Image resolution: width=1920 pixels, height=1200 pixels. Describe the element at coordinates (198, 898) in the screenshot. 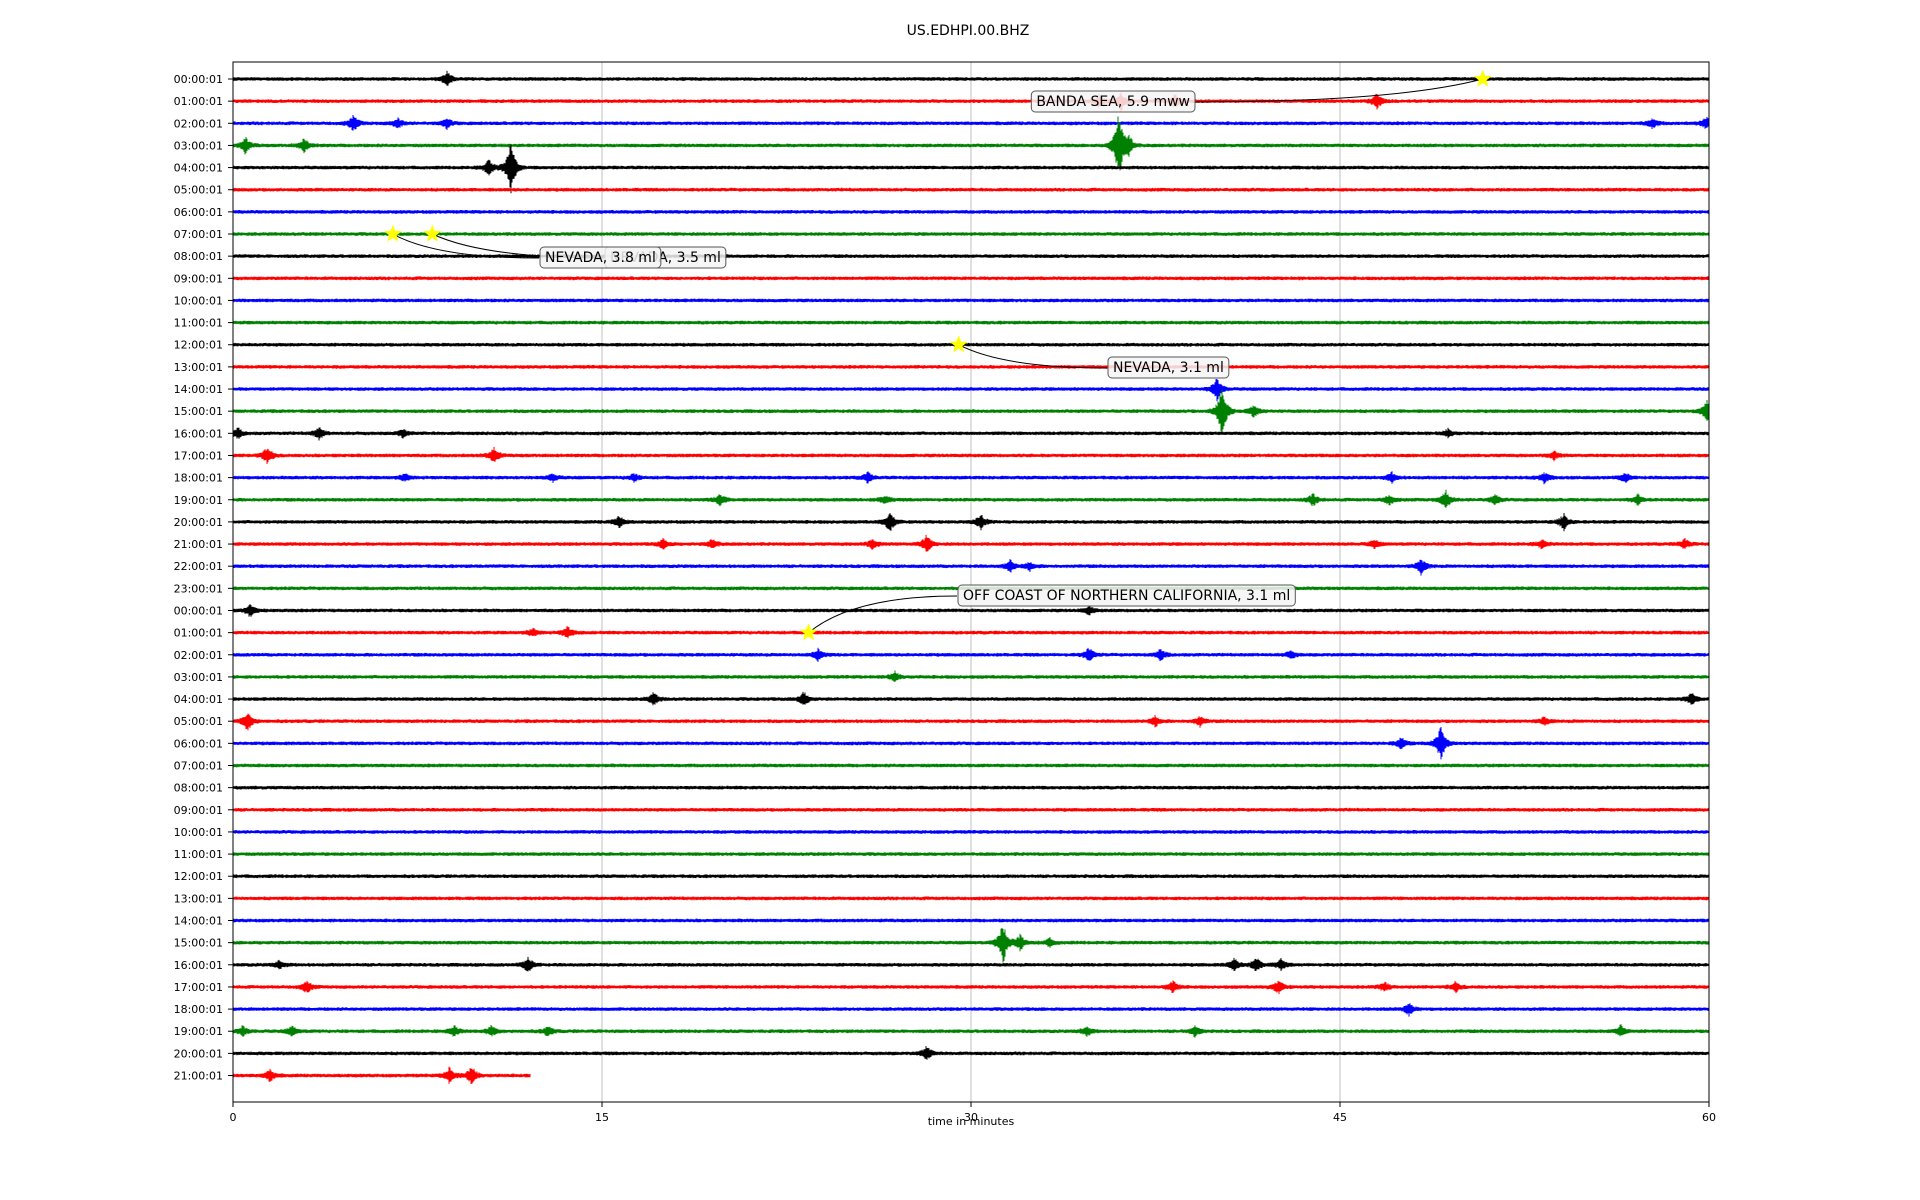

I see `trace-label-37: 13:00:01` at that location.